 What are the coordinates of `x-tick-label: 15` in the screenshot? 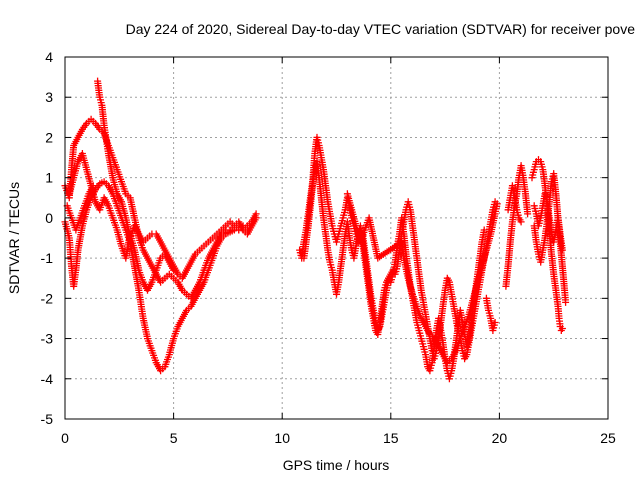 It's located at (391, 438).